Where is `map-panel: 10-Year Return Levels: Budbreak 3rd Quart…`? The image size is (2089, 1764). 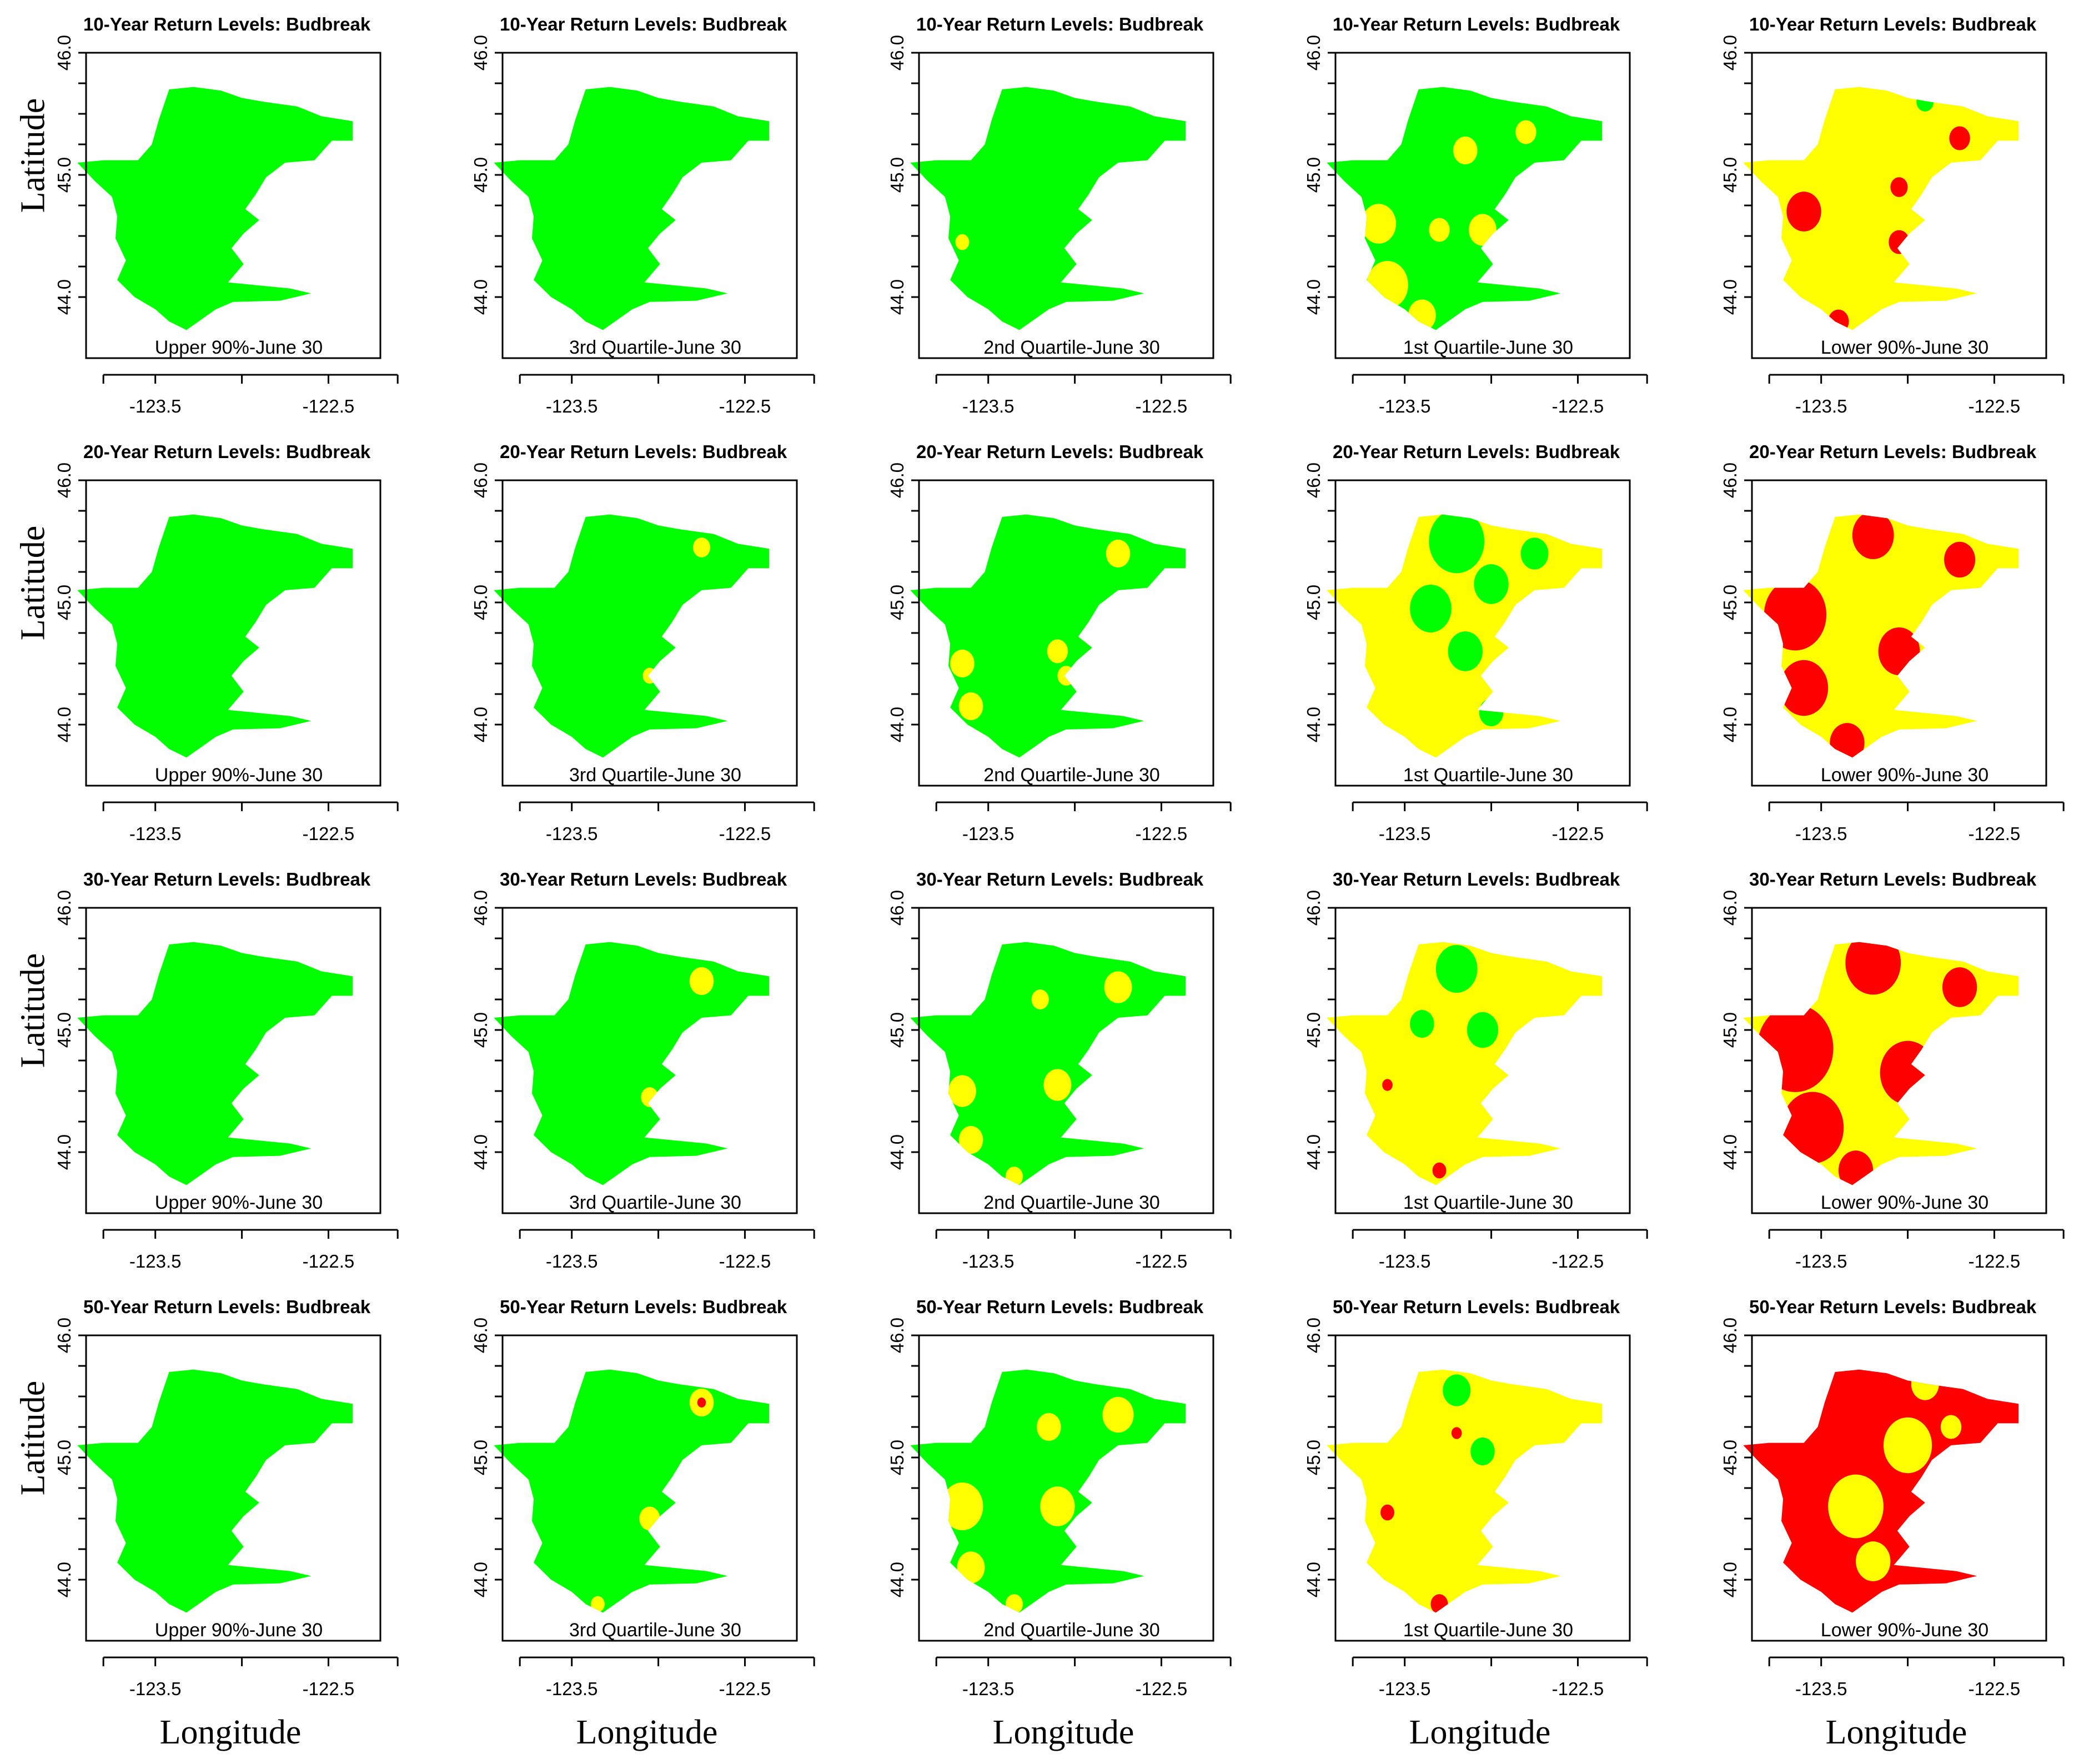 map-panel: 10-Year Return Levels: Budbreak 3rd Quart… is located at coordinates (642, 215).